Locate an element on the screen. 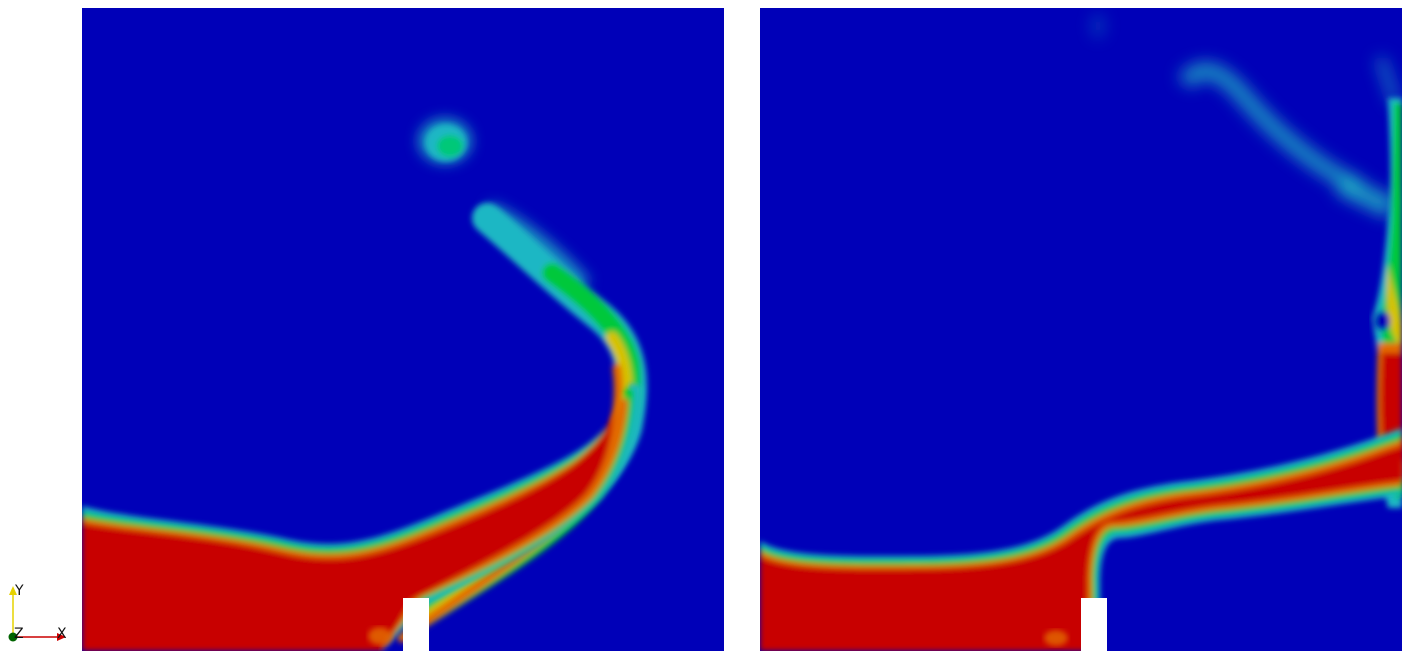  droplet is located at coordinates (446, 143).